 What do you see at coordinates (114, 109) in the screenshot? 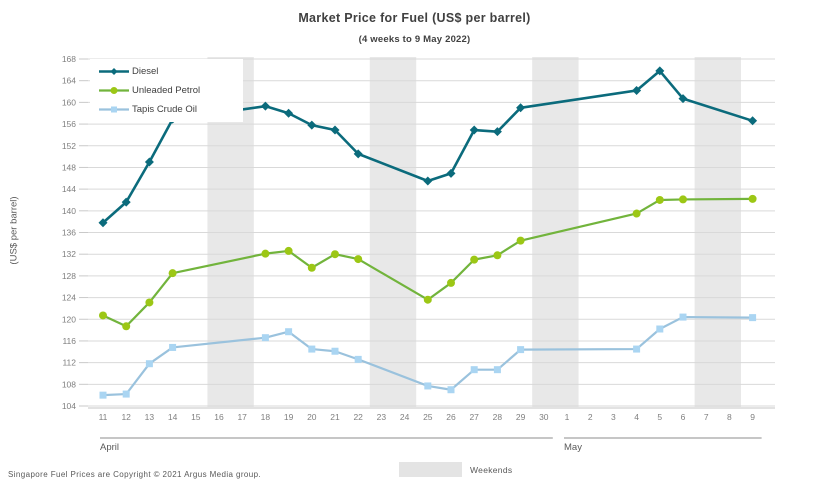
I see `legend-swatch-tapis-crude-oil` at bounding box center [114, 109].